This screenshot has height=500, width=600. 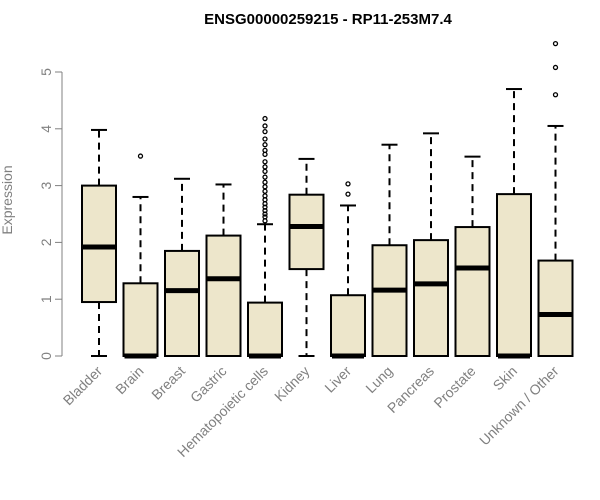 I want to click on y-axis: 0 1 2 3 4 5, so click(x=50, y=214).